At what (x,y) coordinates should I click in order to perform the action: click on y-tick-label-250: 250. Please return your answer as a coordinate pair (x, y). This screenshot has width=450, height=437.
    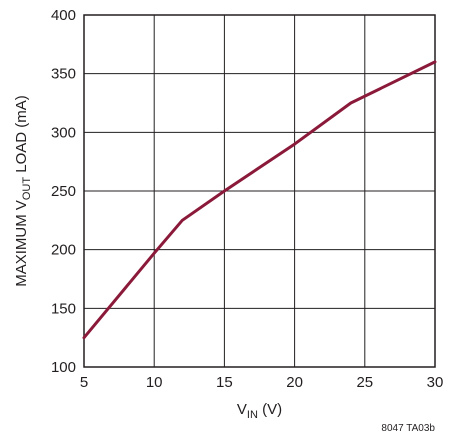
    Looking at the image, I should click on (63, 191).